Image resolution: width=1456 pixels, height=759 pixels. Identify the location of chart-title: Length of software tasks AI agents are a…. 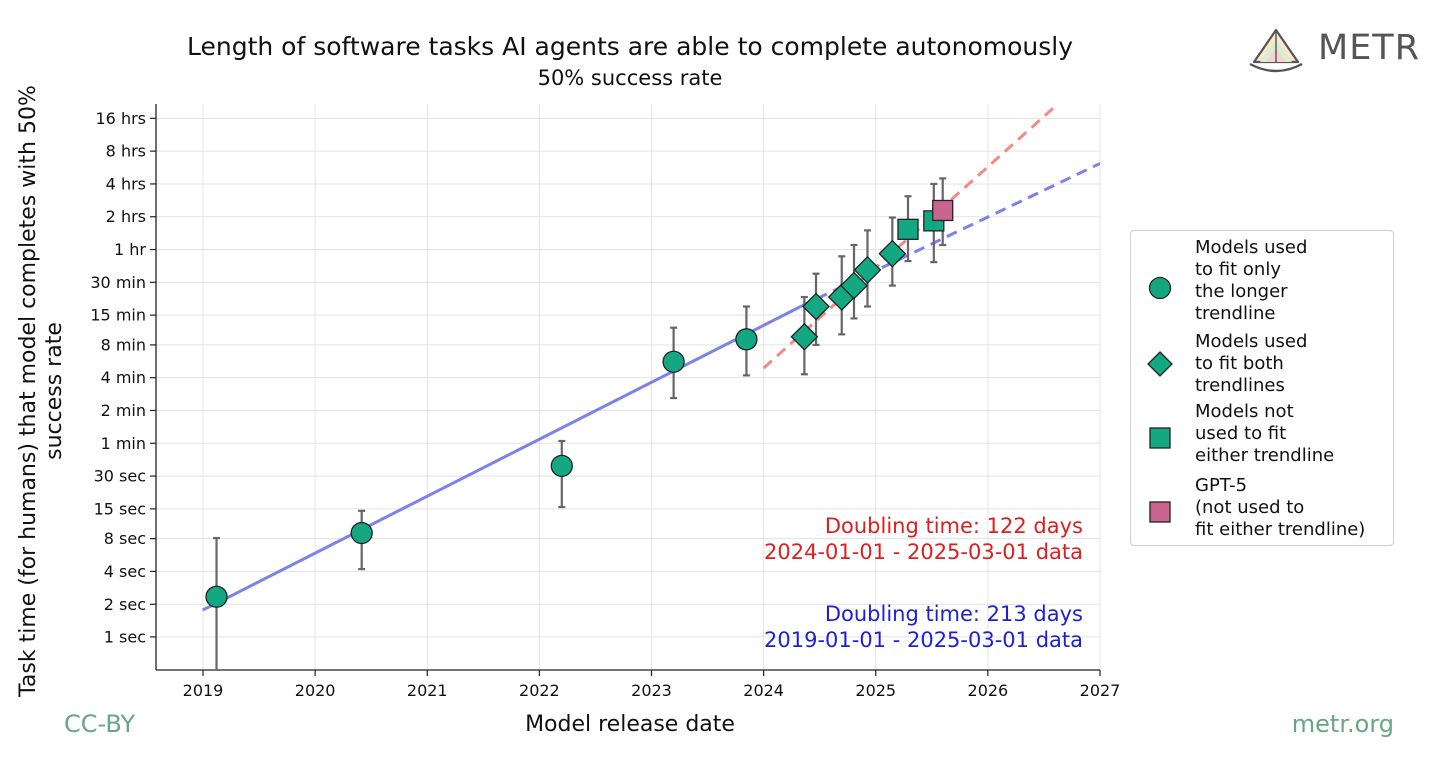
(630, 46).